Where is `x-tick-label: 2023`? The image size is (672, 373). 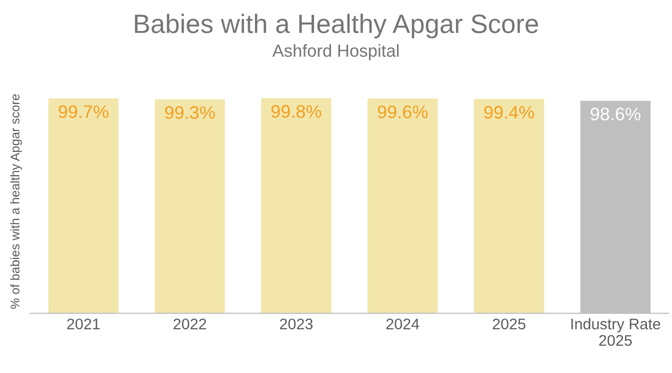
x-tick-label: 2023 is located at coordinates (296, 324).